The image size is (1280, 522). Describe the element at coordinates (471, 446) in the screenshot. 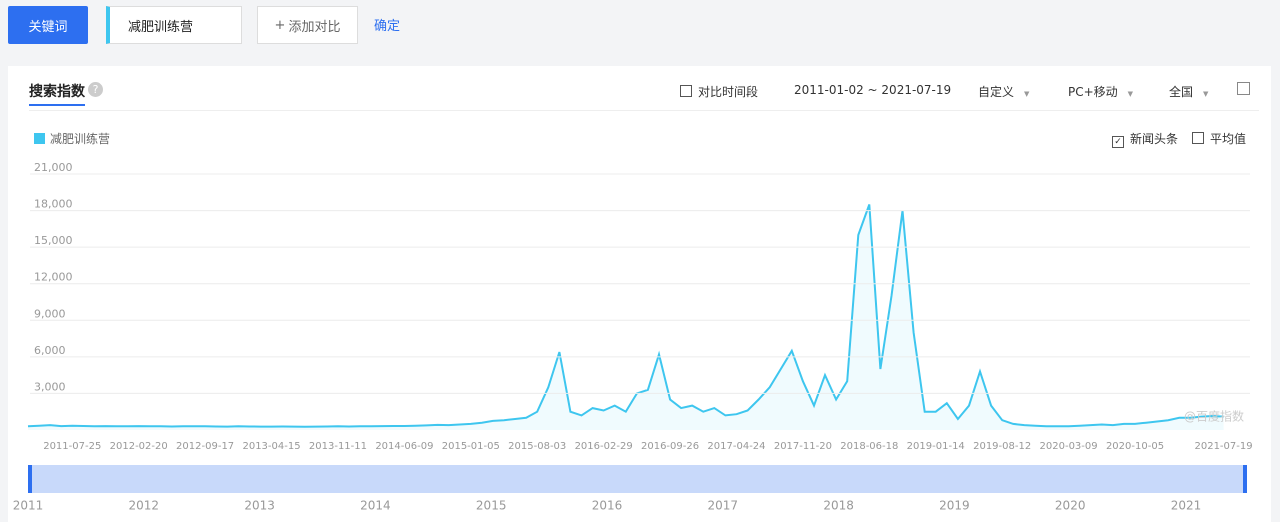

I see `x-tick-label: 2015-01-05` at that location.